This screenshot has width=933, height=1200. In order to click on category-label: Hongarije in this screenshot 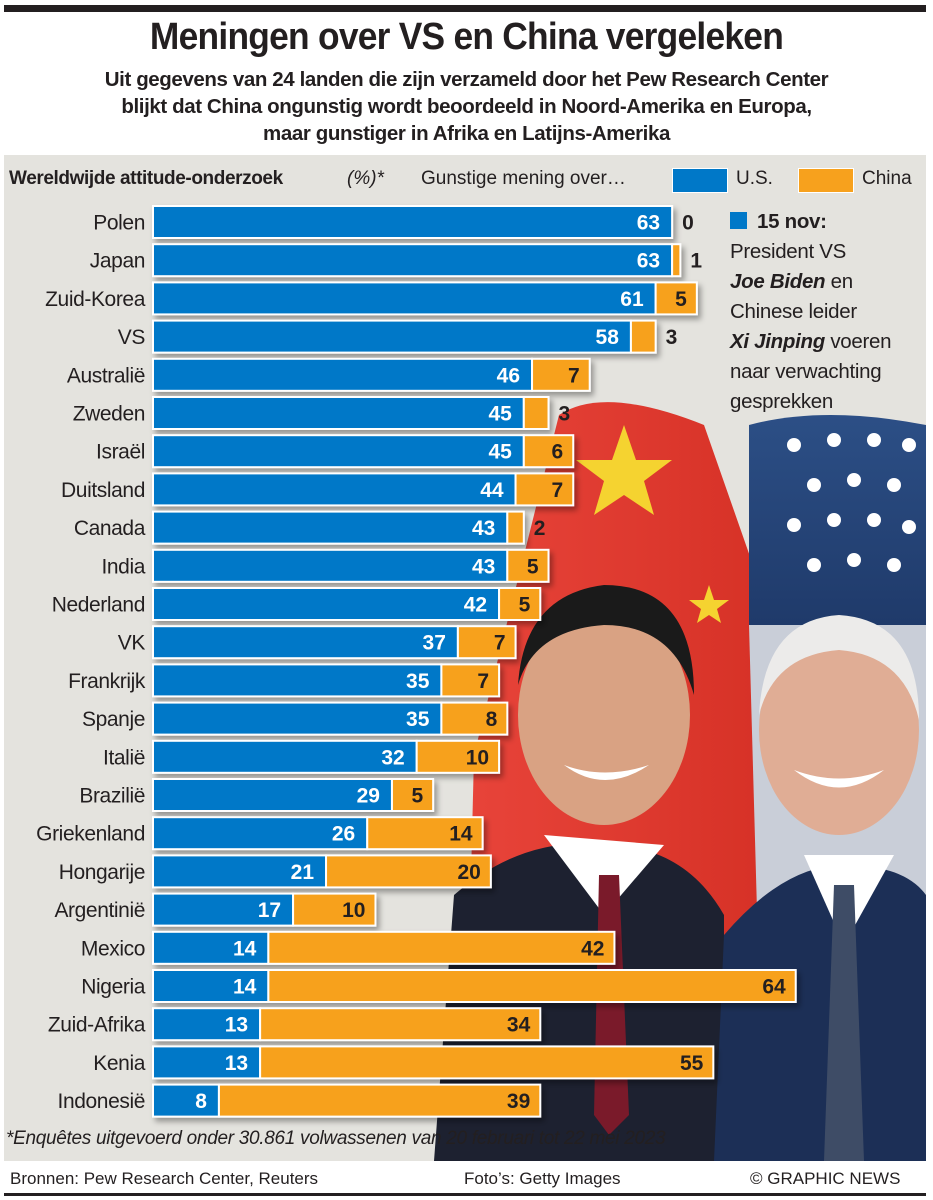, I will do `click(102, 872)`.